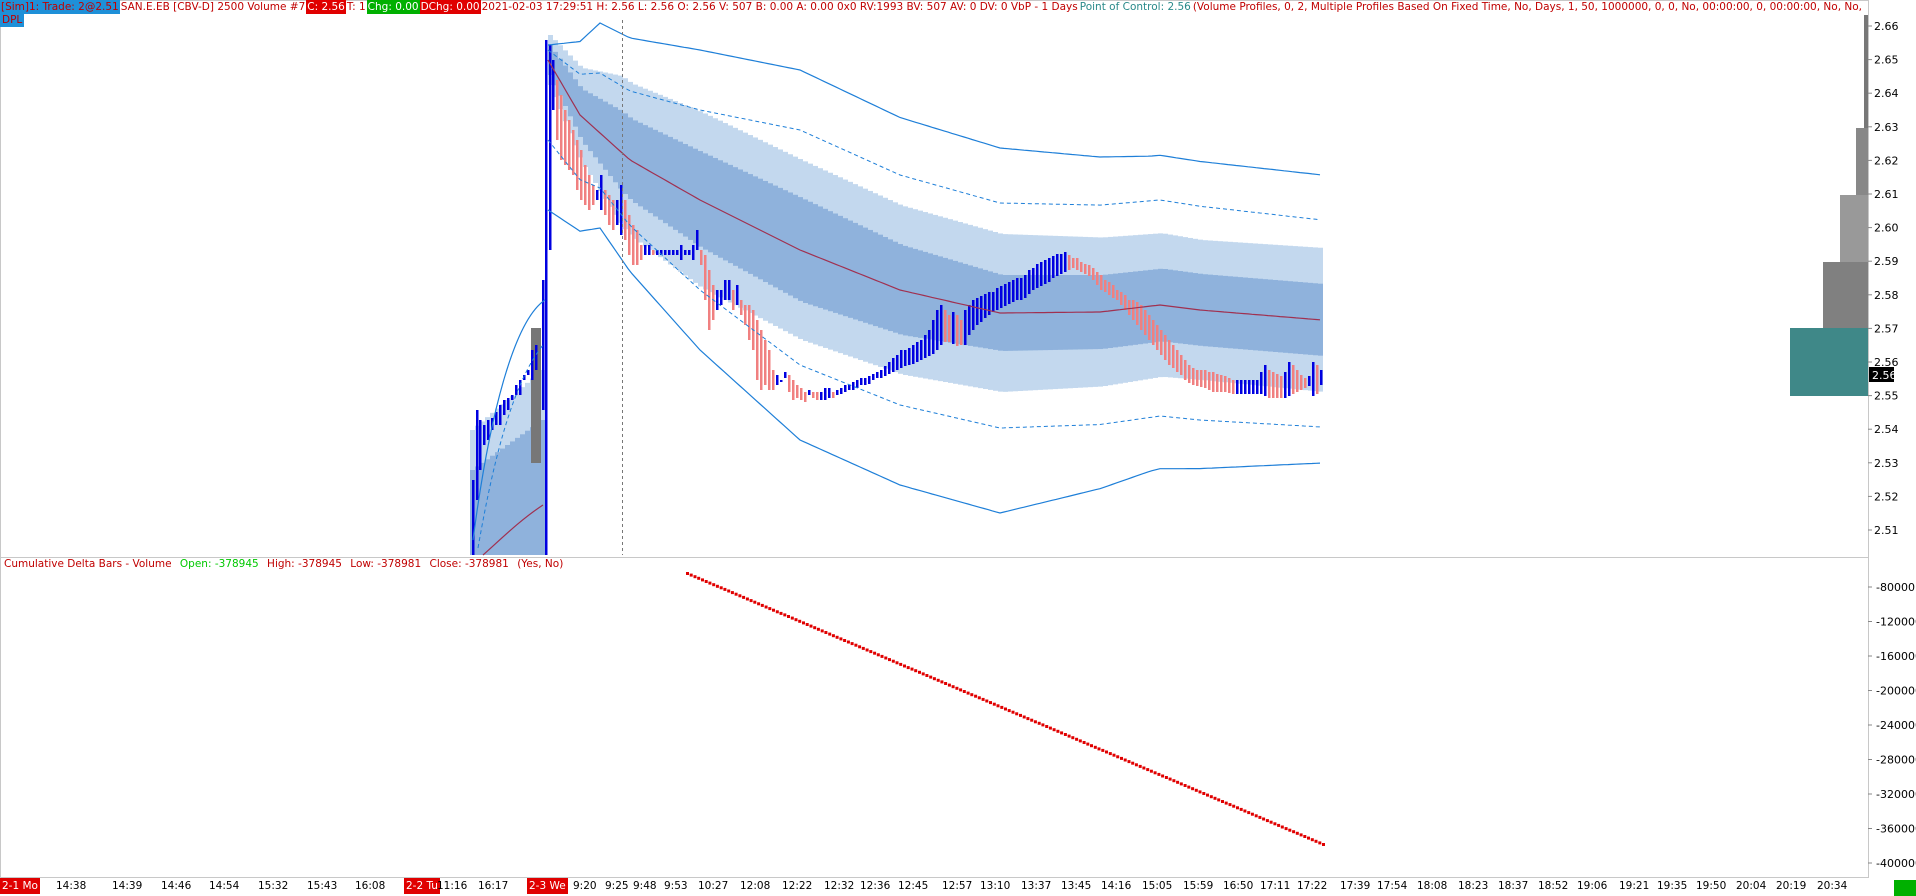 The image size is (1916, 896). Describe the element at coordinates (1751, 886) in the screenshot. I see `time-axis-label: 20:04` at that location.